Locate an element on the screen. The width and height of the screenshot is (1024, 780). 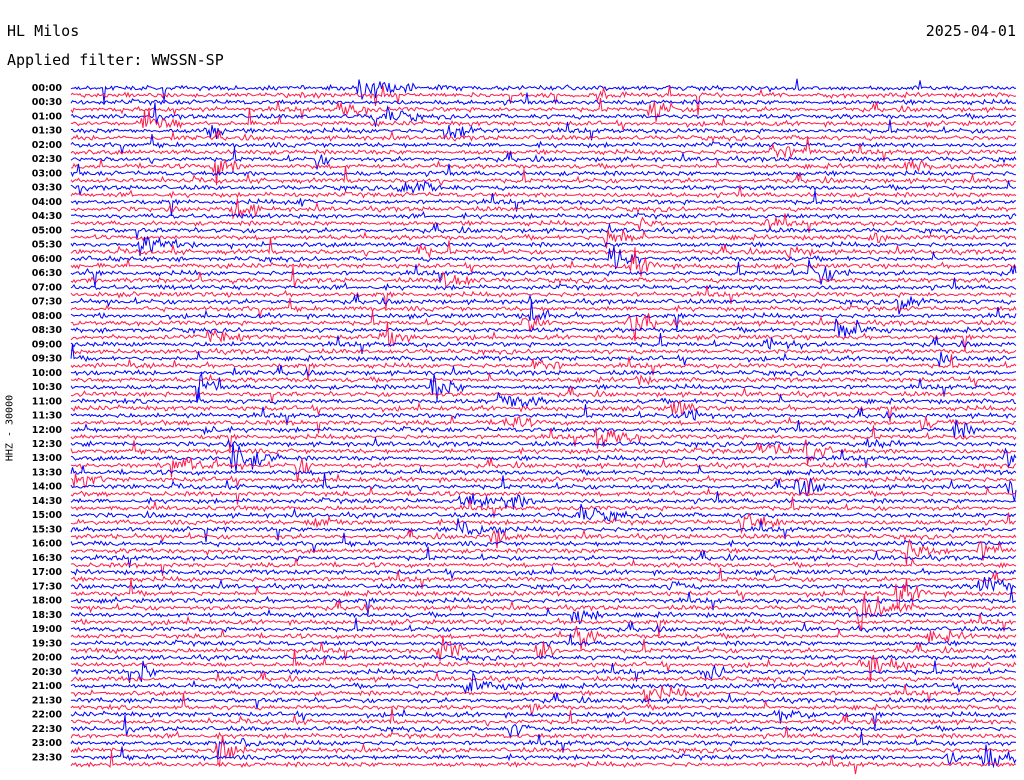
time-tick-label: 23:00 is located at coordinates (47, 743).